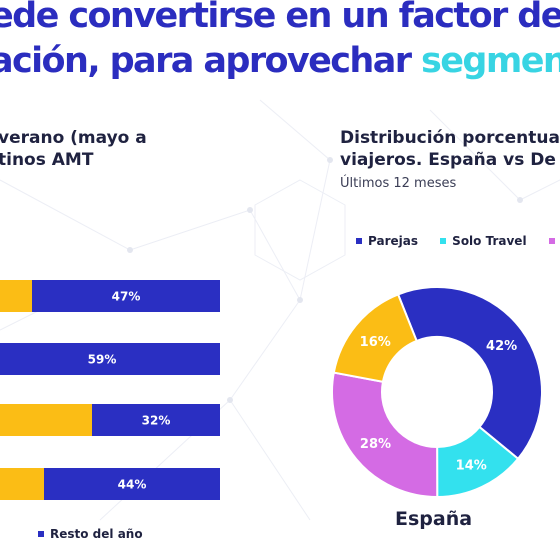  I want to click on legend-swatch-solo-travel, so click(443, 240).